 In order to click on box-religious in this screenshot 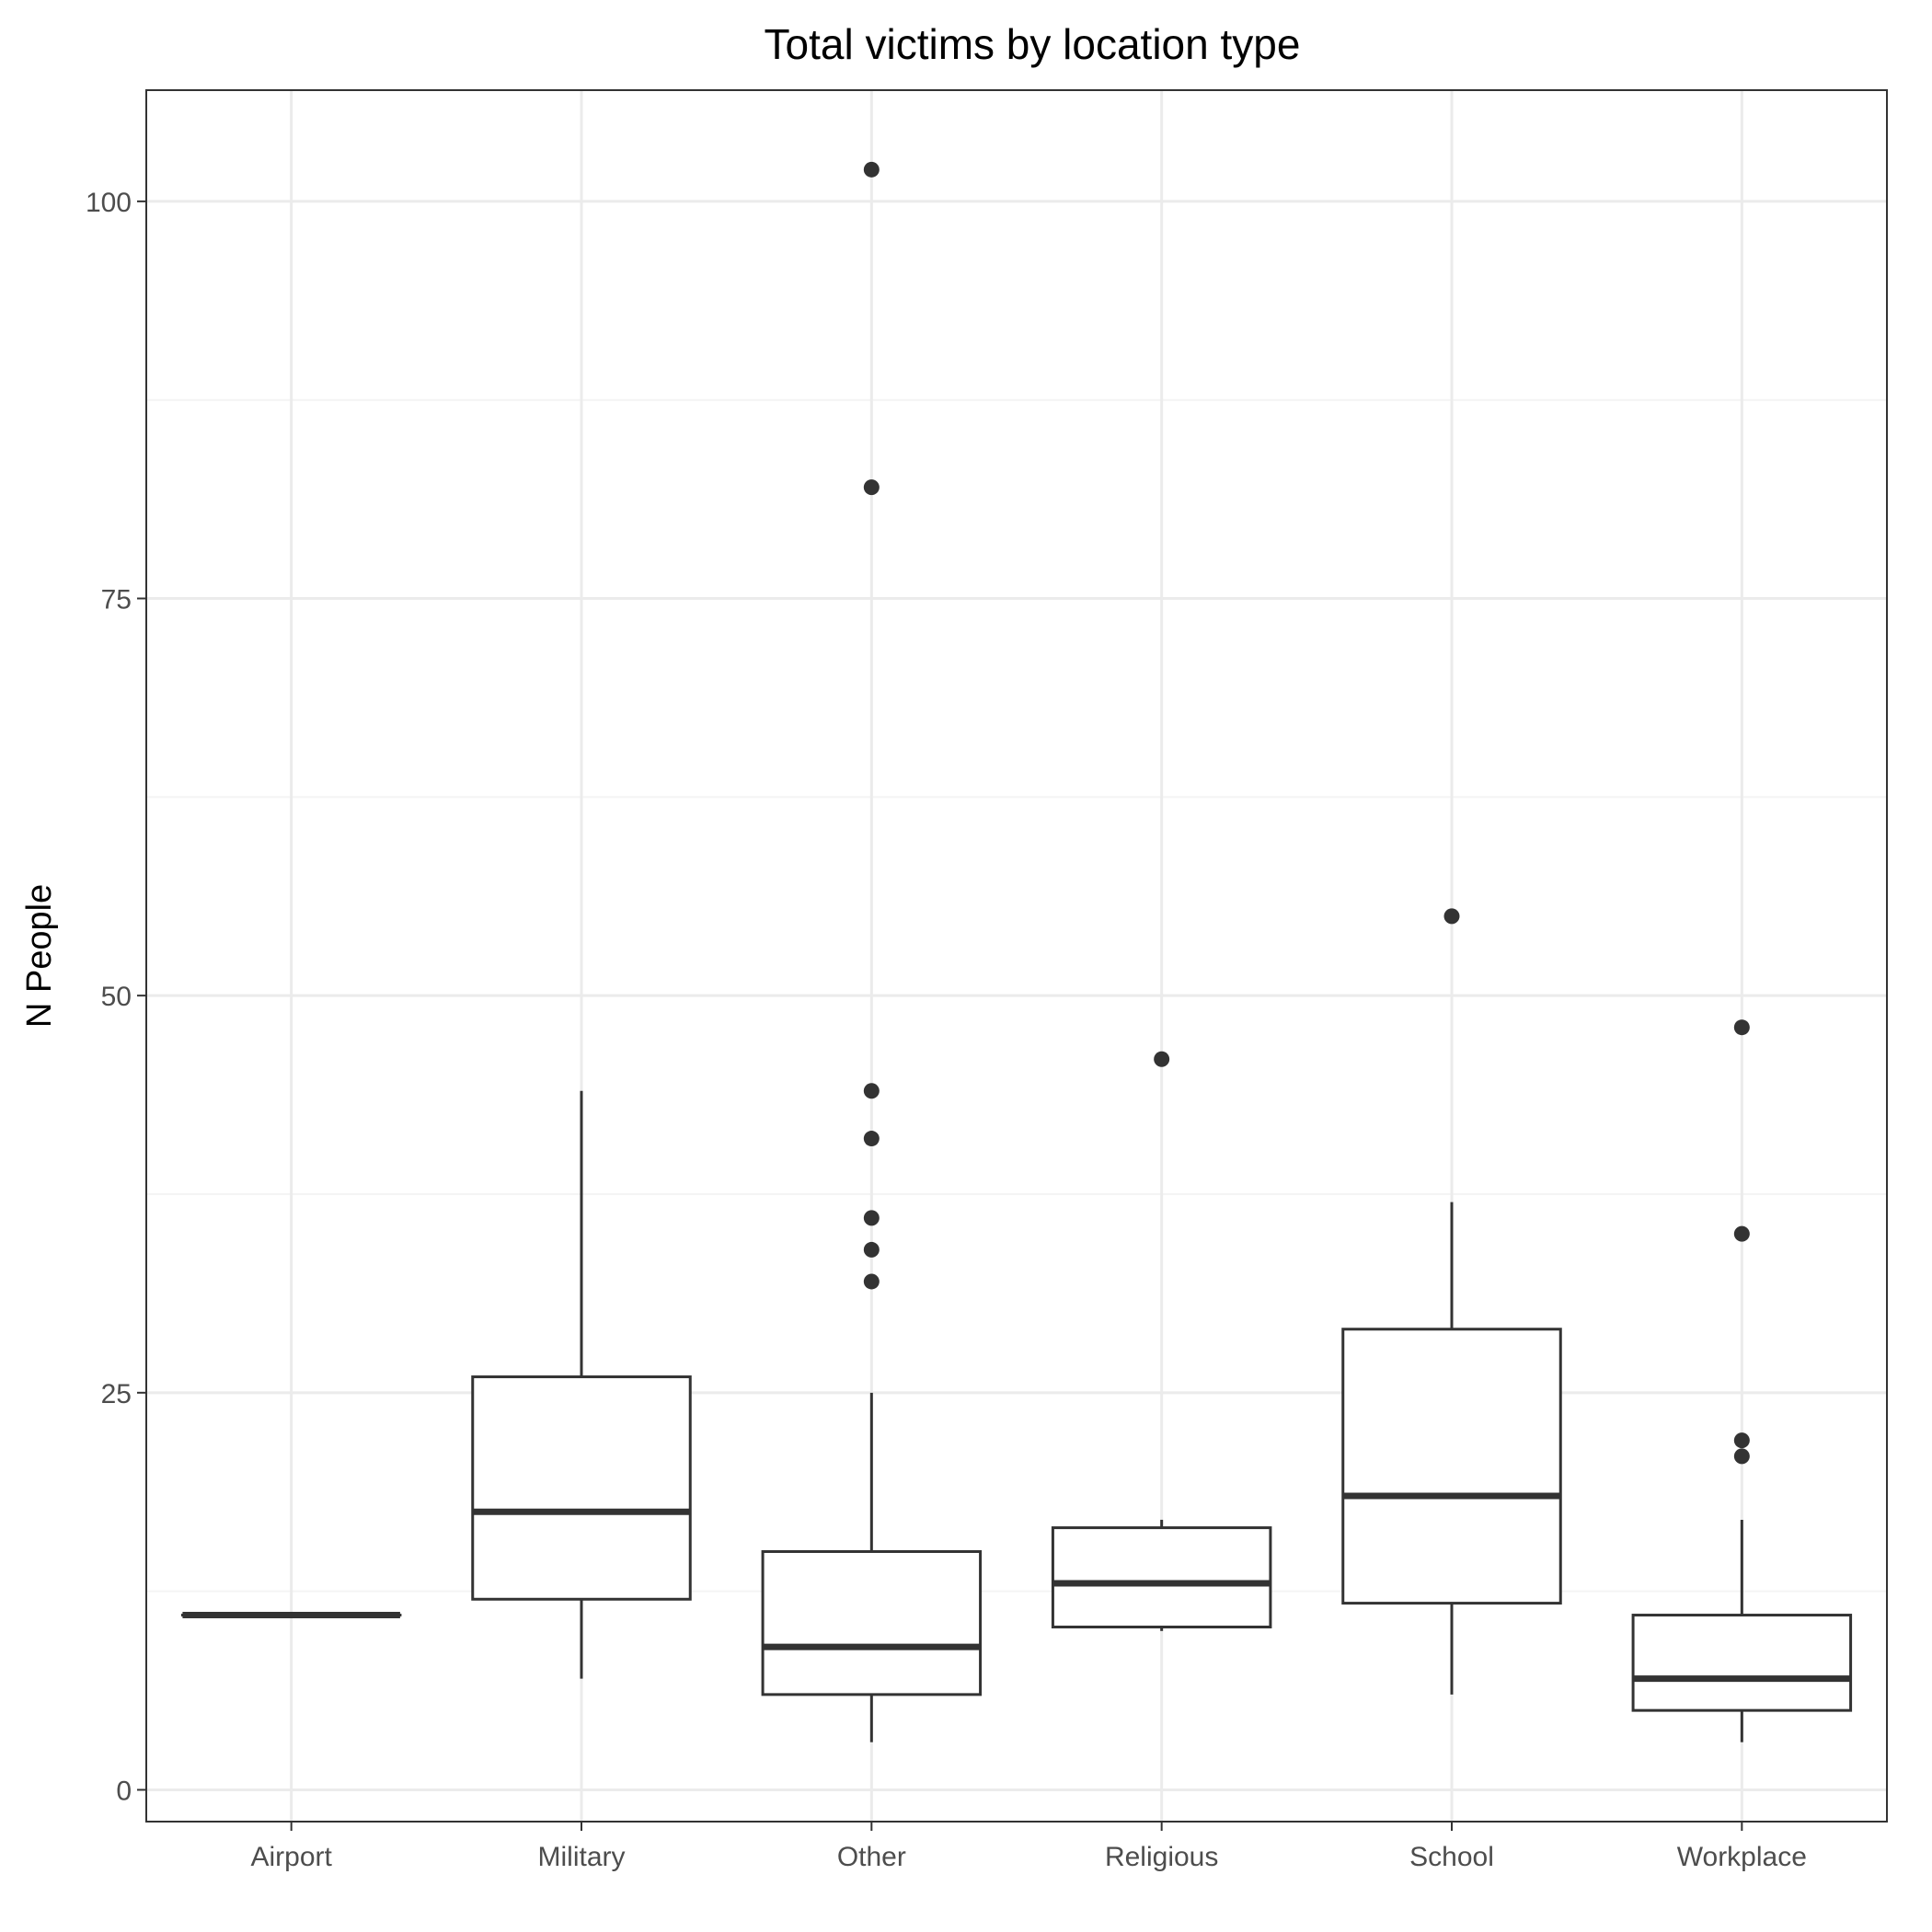, I will do `click(1161, 1341)`.